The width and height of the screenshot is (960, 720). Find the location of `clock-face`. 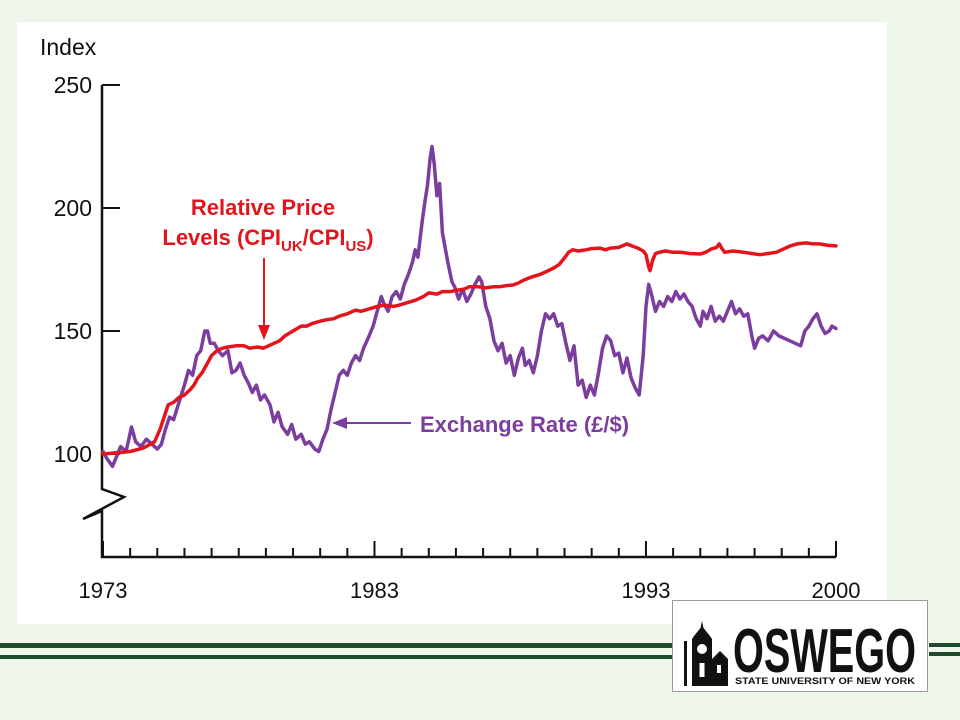

clock-face is located at coordinates (702, 649).